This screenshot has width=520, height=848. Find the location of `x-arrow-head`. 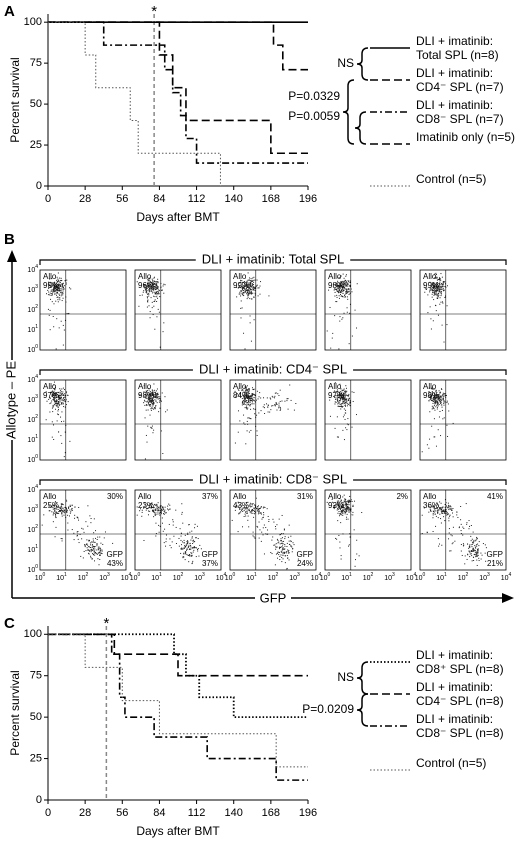

x-arrow-head is located at coordinates (508, 598).